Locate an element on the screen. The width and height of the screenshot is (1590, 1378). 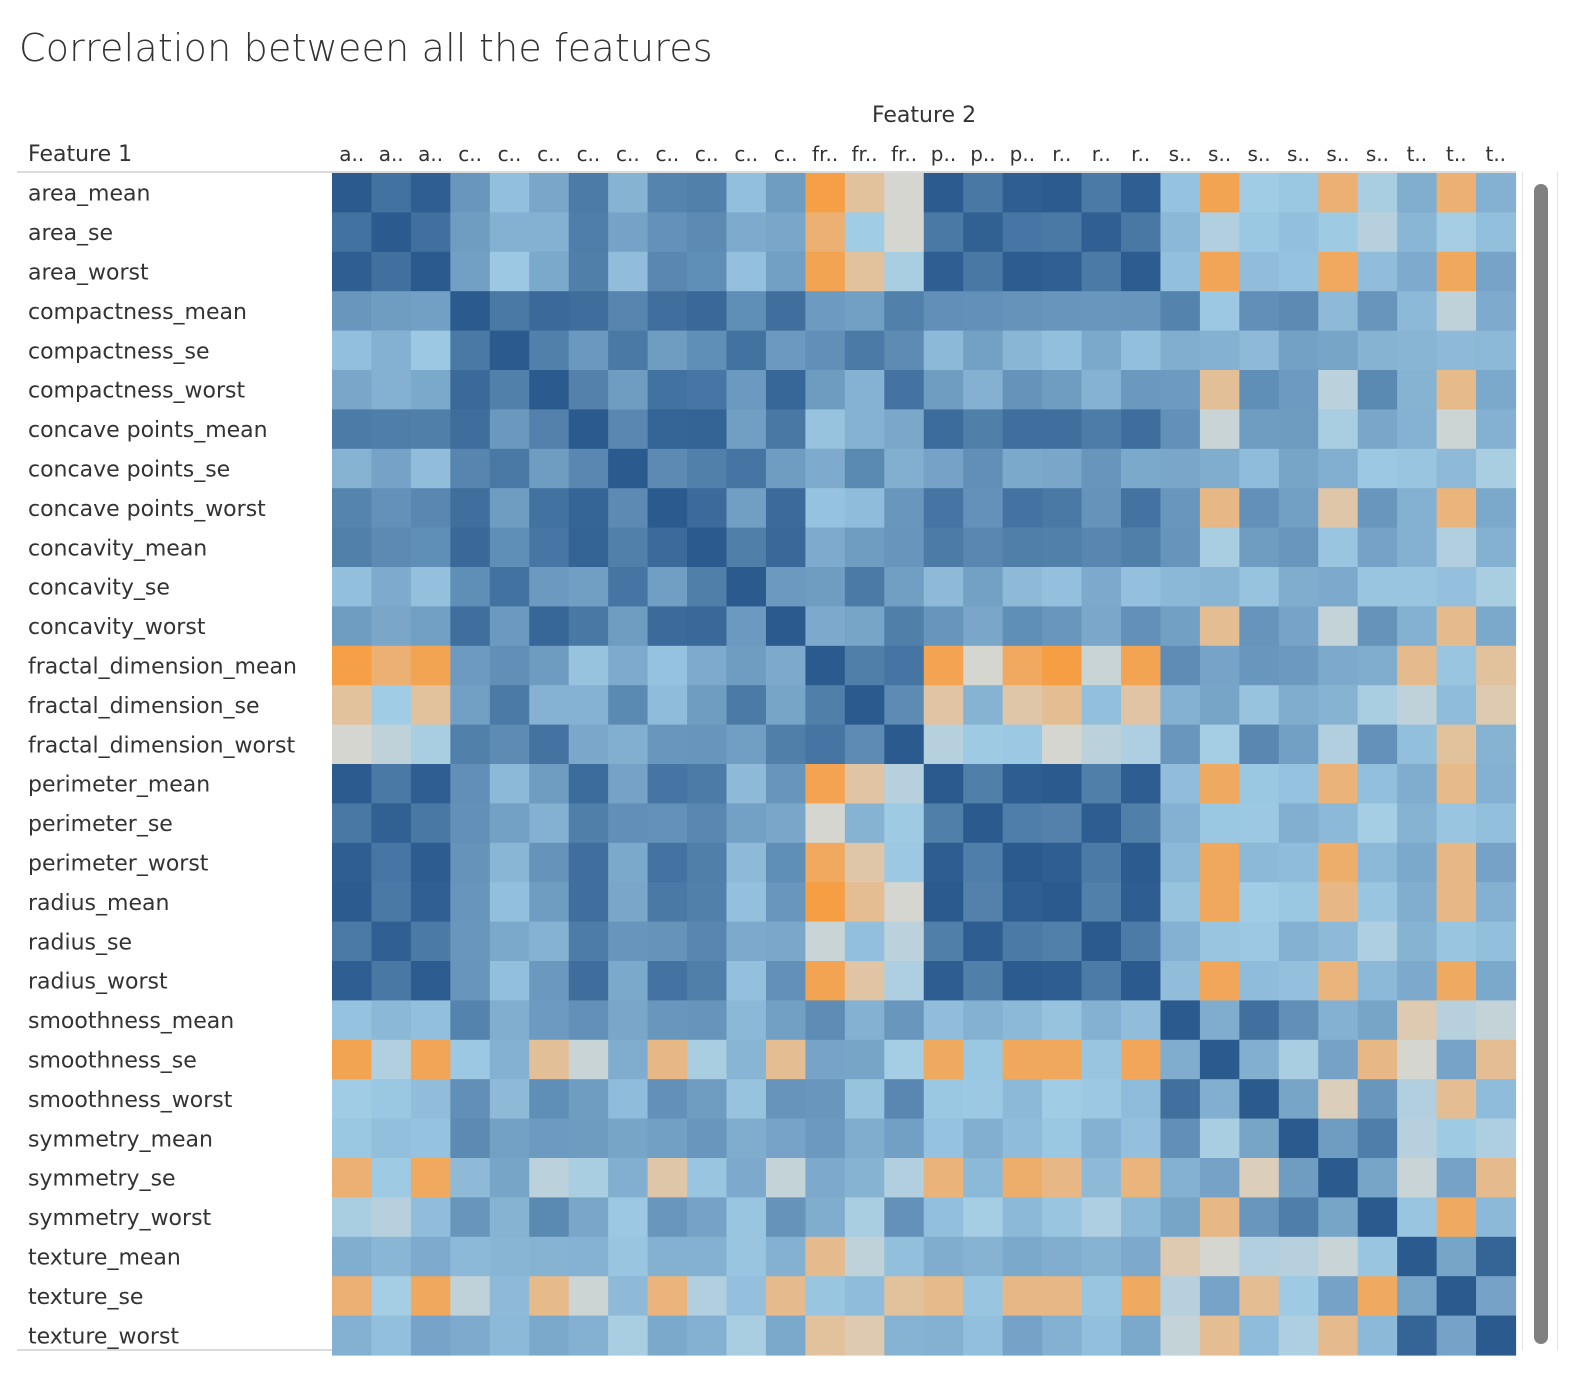
y-tick-label: concave points_se is located at coordinates (129, 470).